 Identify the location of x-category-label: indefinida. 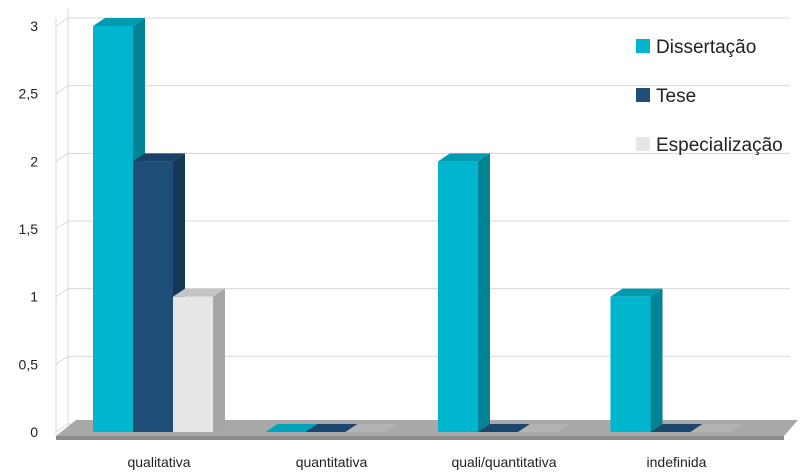
(677, 462).